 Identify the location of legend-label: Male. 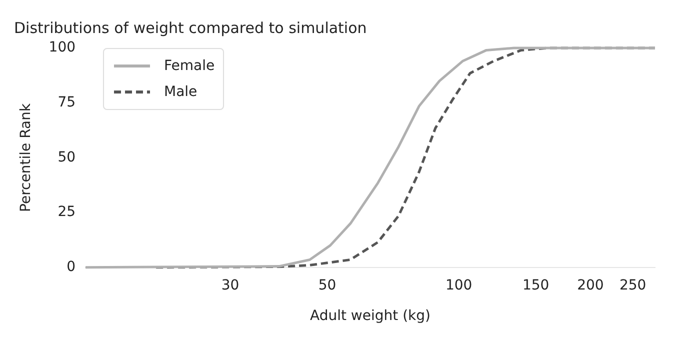
(181, 92).